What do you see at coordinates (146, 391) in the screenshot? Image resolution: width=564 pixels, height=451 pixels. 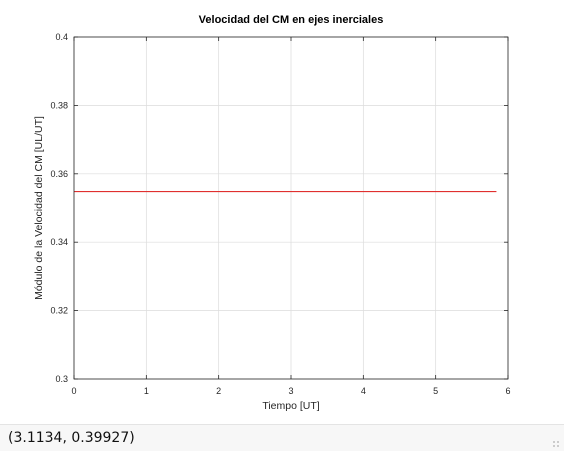 I see `x-tick-label: 1` at bounding box center [146, 391].